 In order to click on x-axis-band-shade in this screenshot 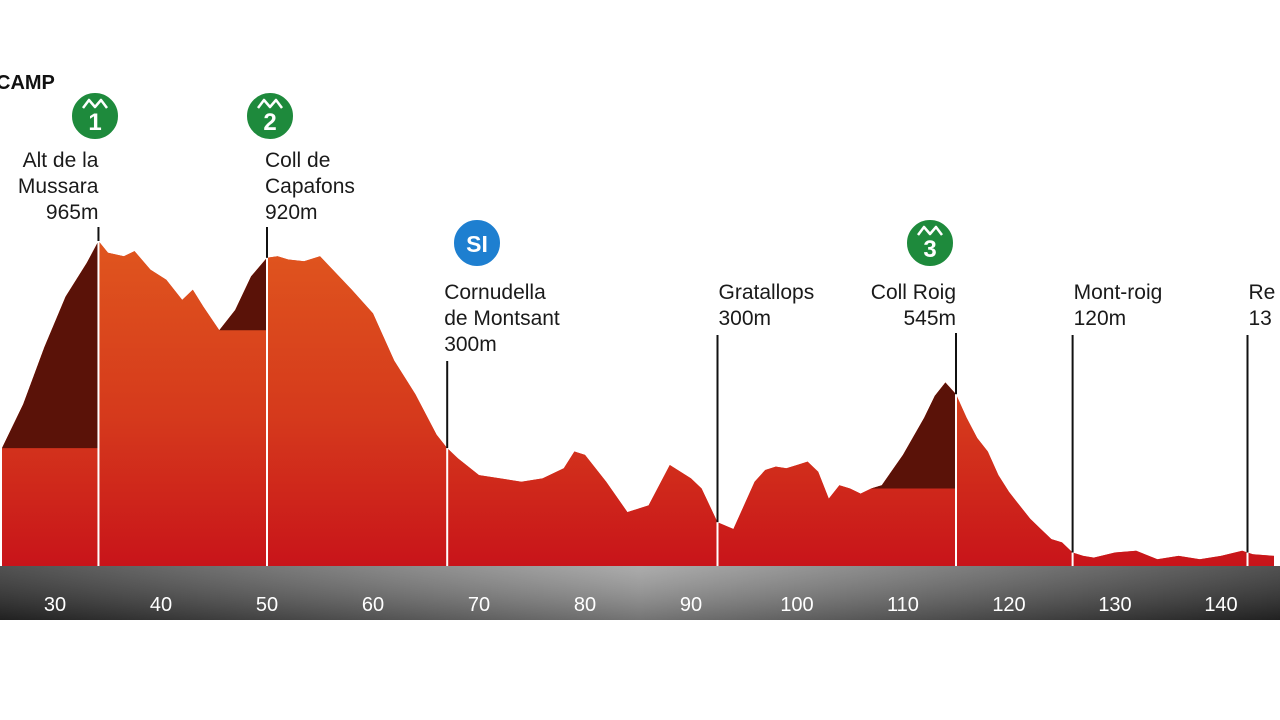, I will do `click(640, 593)`.